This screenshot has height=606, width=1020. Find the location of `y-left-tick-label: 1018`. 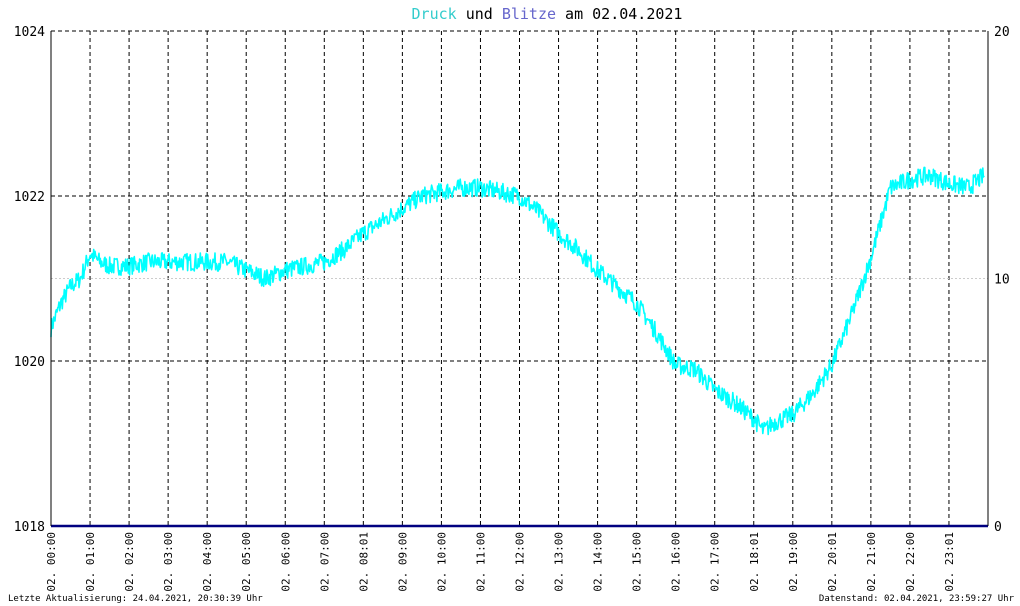

y-left-tick-label: 1018 is located at coordinates (29, 527).